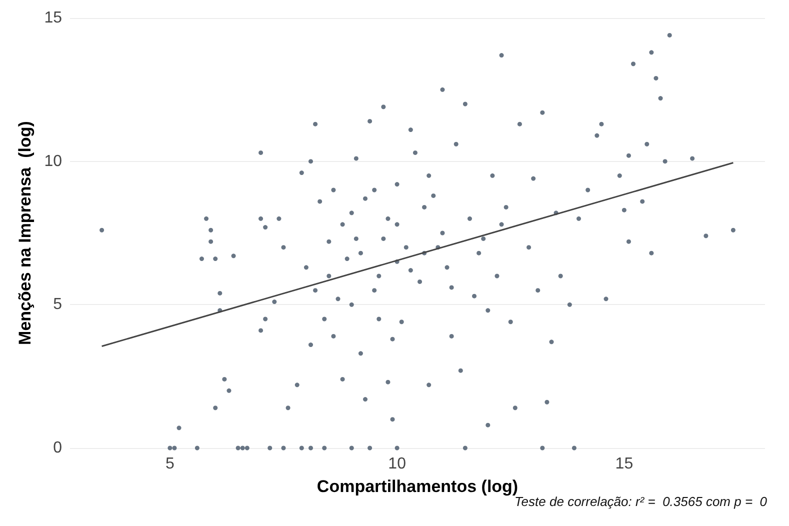  I want to click on y-axis-title: Menções na Imprensa (log), so click(24, 233).